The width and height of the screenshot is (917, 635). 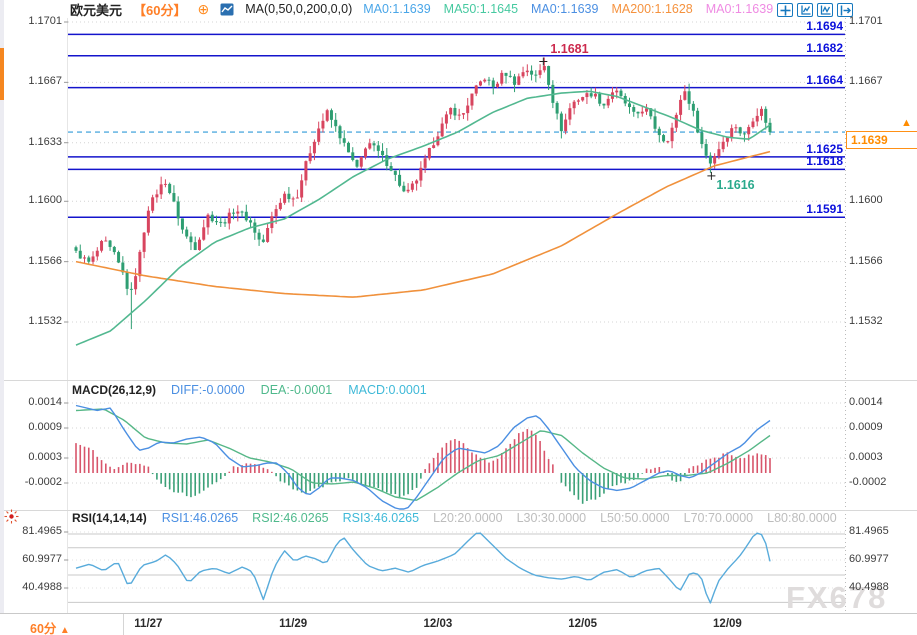 What do you see at coordinates (652, 9) in the screenshot?
I see `ma-readout: MA200:1.1628` at bounding box center [652, 9].